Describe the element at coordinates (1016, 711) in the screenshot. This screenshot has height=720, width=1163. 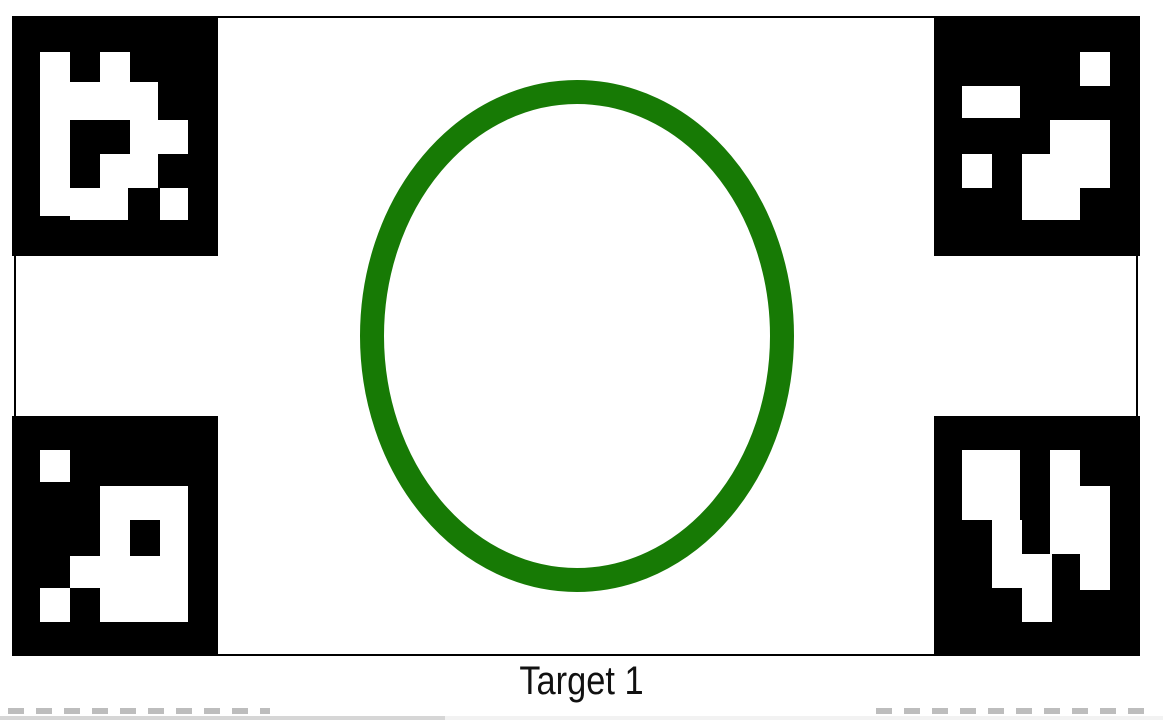
I see `scroll-indicator-right` at that location.